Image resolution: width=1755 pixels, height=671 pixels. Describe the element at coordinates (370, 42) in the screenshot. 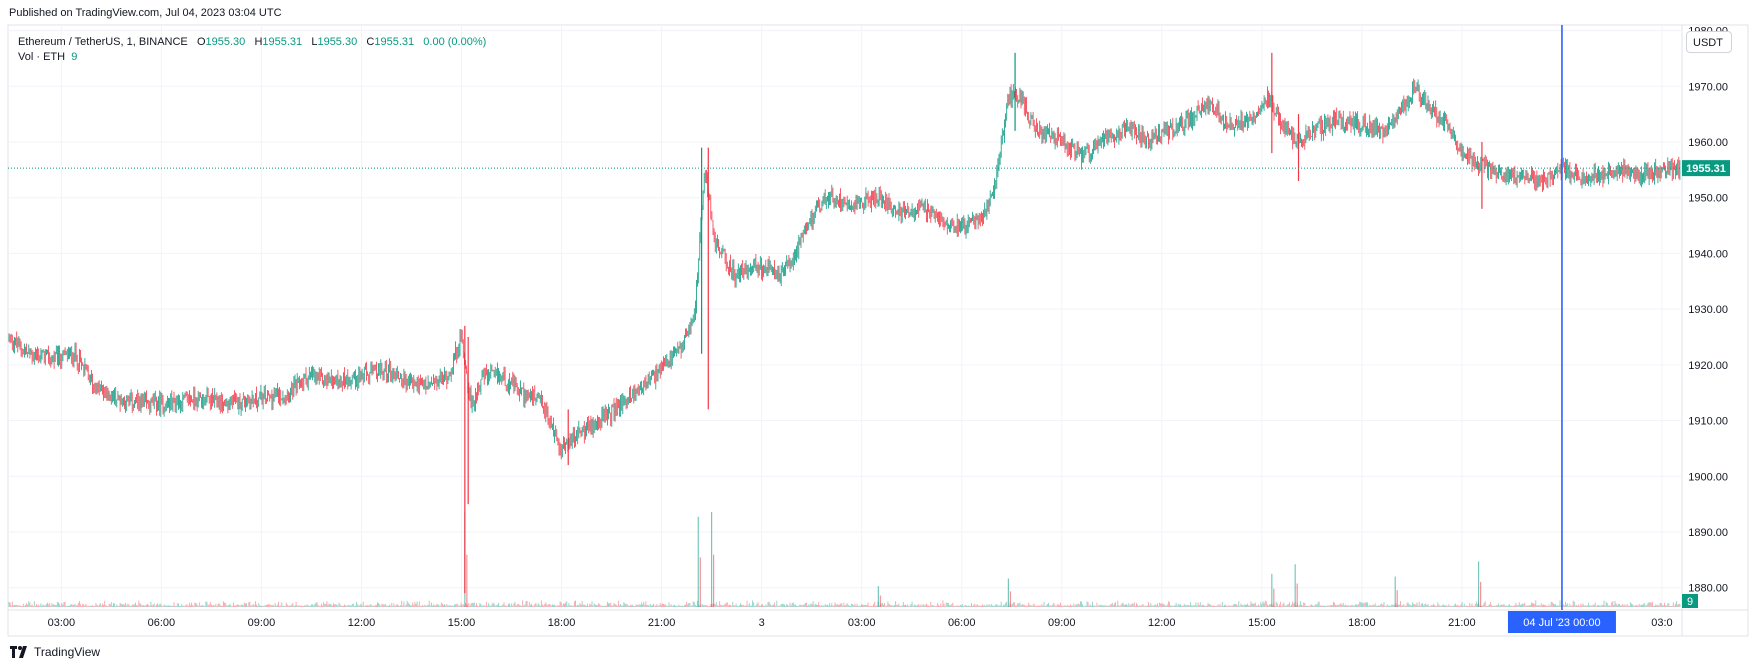

I see `close-label: C` at that location.